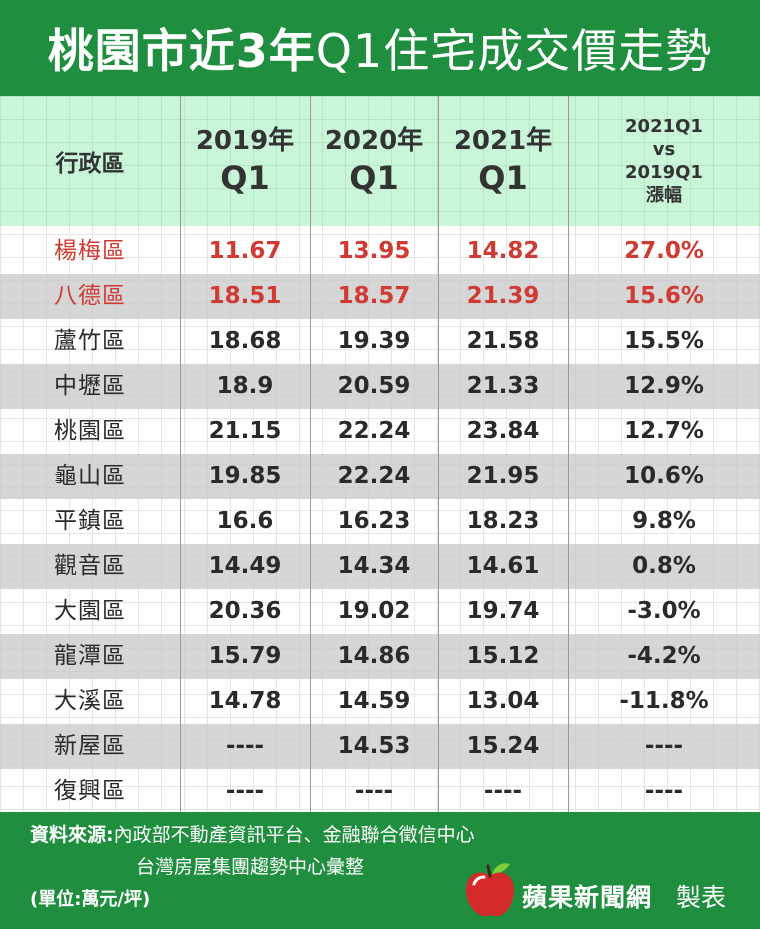 This screenshot has width=760, height=929. What do you see at coordinates (90, 791) in the screenshot?
I see `district-name-cell: 復興區` at bounding box center [90, 791].